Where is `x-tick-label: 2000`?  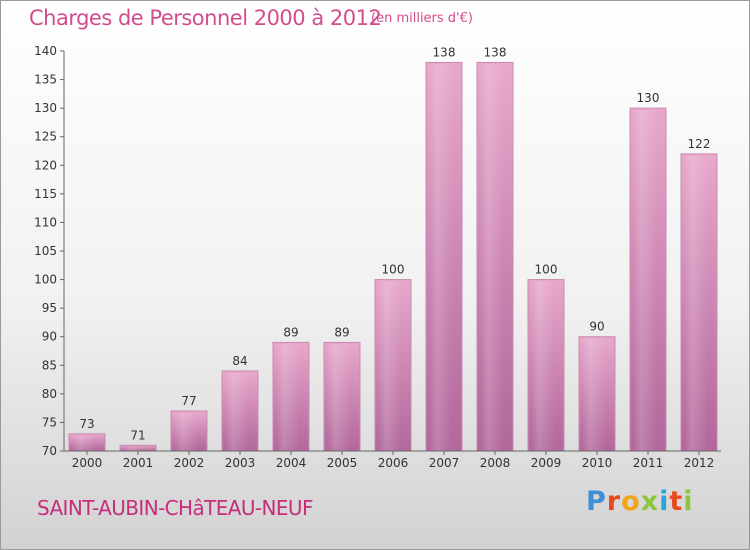 x-tick-label: 2000 is located at coordinates (87, 463).